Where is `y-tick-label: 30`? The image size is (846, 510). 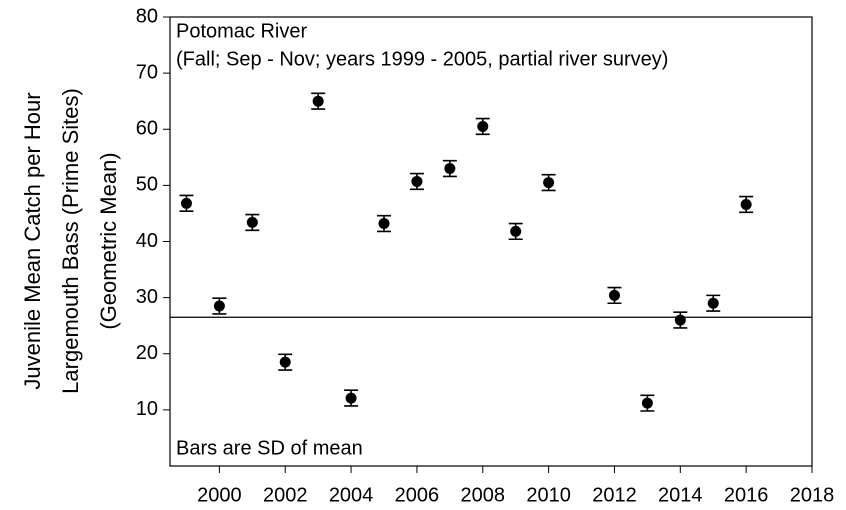
y-tick-label: 30 is located at coordinates (147, 297).